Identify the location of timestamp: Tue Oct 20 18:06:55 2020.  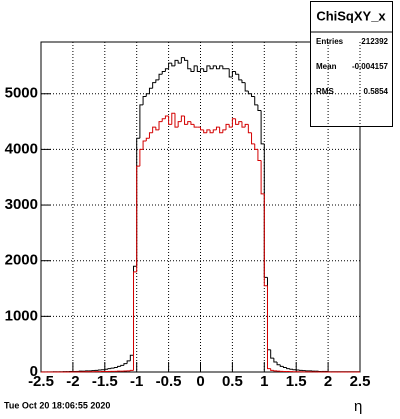
(57, 405).